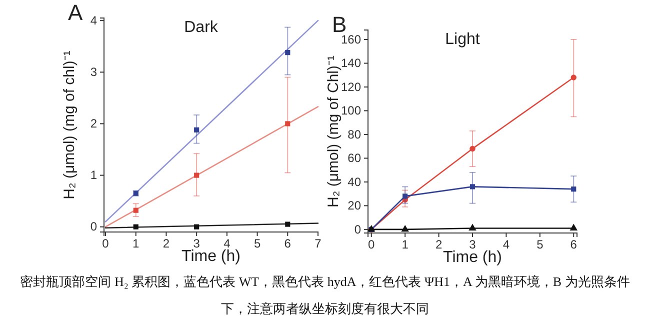  I want to click on y-tick-label: 160, so click(351, 39).